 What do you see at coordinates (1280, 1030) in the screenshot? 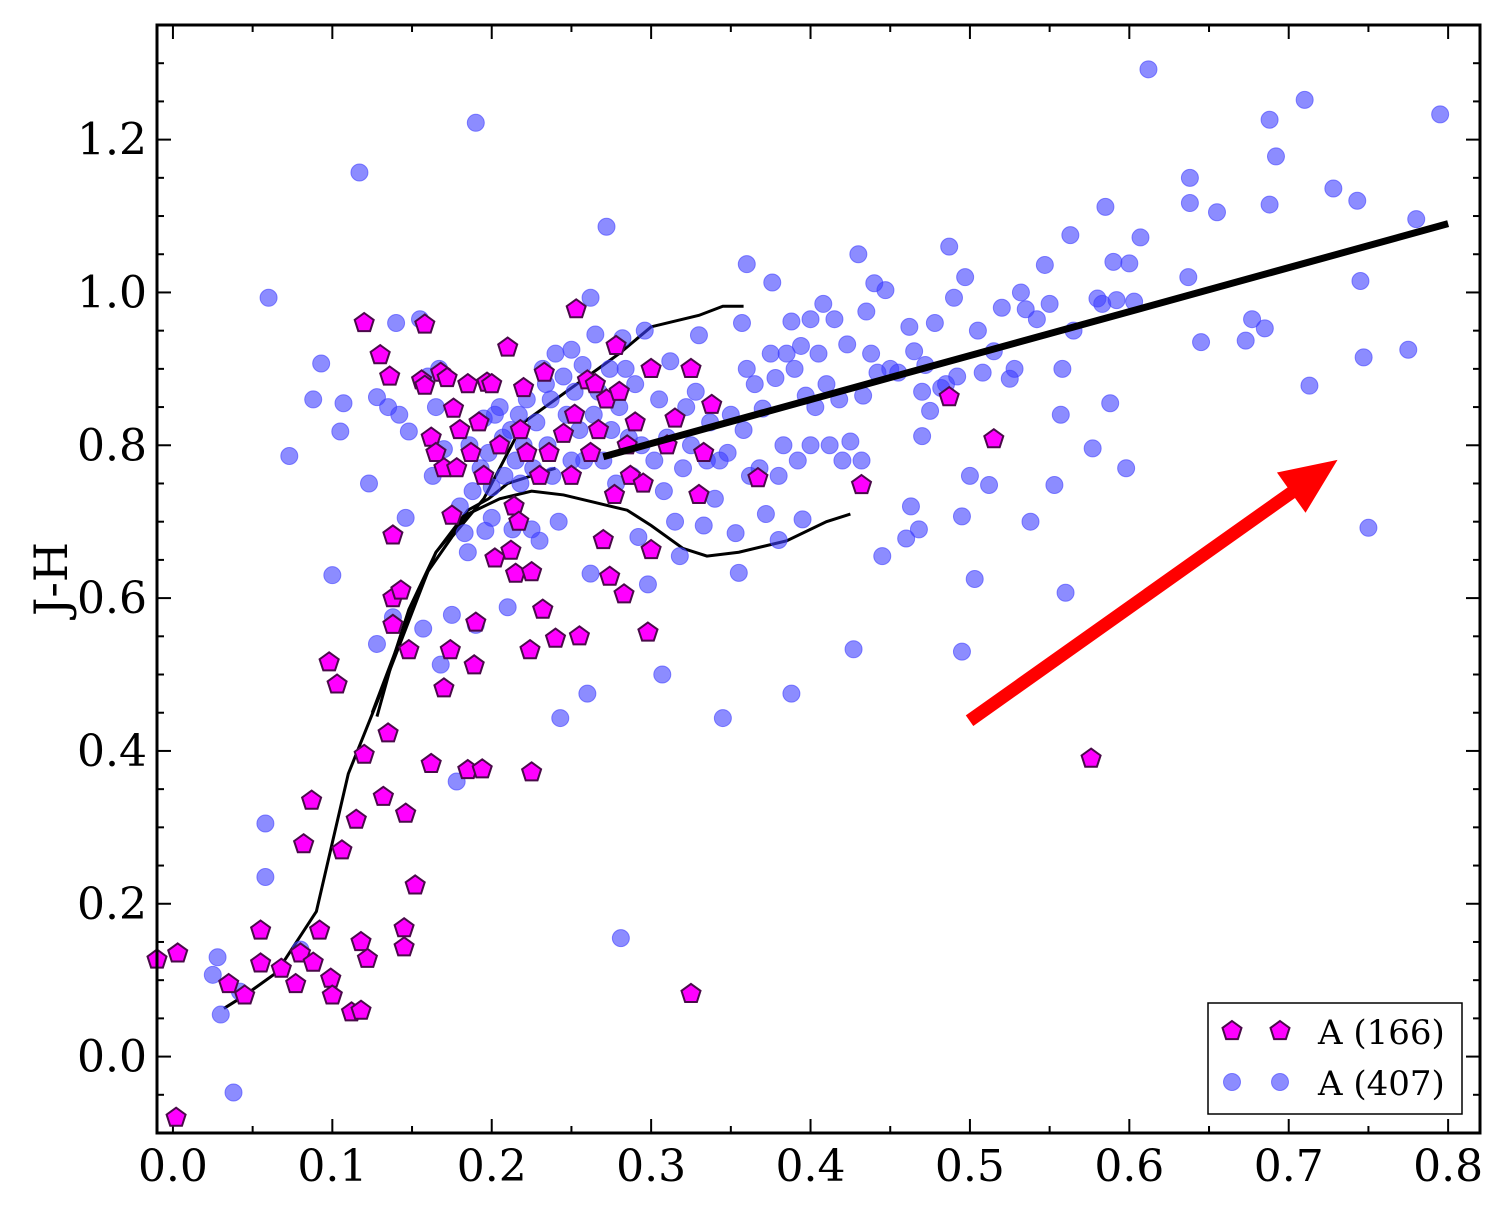
I see `legend-pentagon-icon` at bounding box center [1280, 1030].